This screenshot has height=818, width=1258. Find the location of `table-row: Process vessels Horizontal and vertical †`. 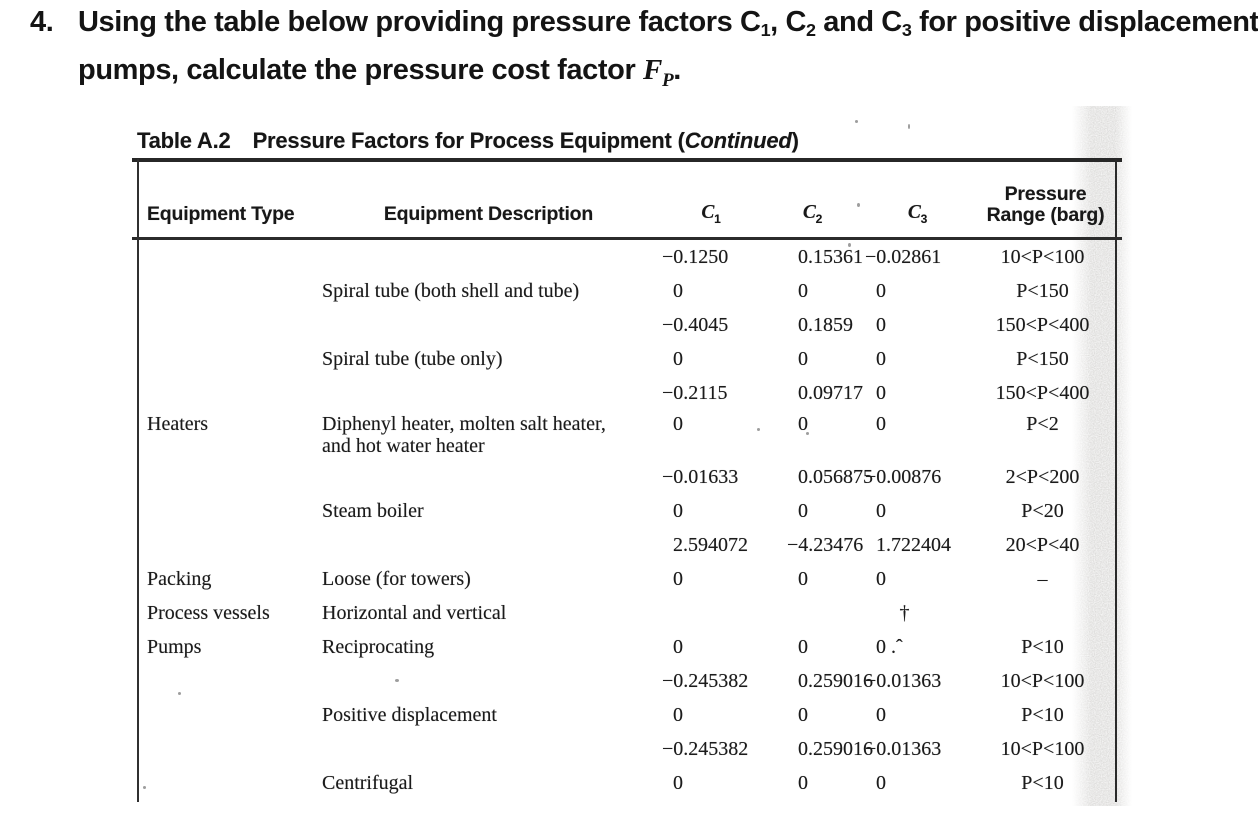

table-row: Process vessels Horizontal and vertical † is located at coordinates (627, 613).